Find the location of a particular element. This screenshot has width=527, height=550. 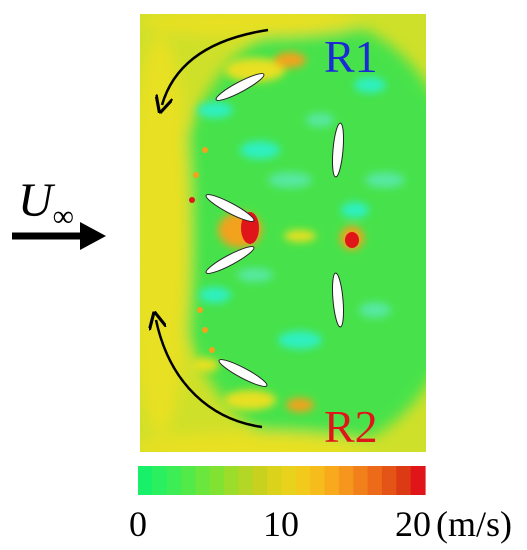

rotation-arrow-lower is located at coordinates (209, 374).